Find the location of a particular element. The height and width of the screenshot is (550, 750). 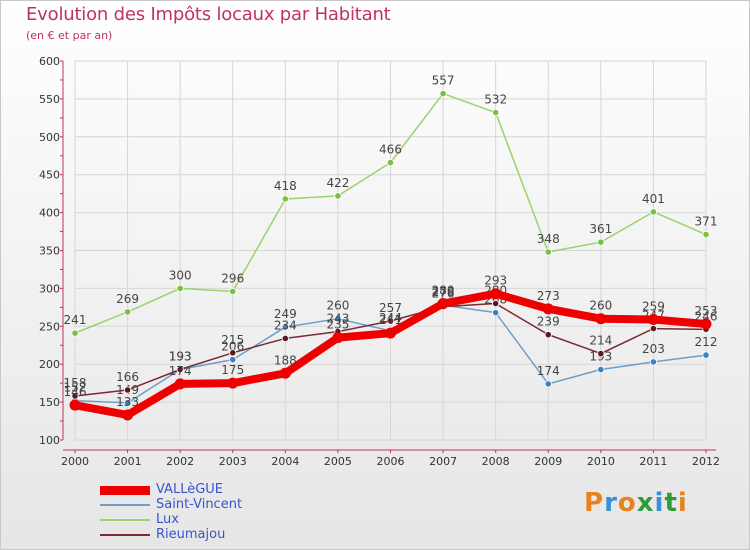

data-label: 278 is located at coordinates (443, 292).